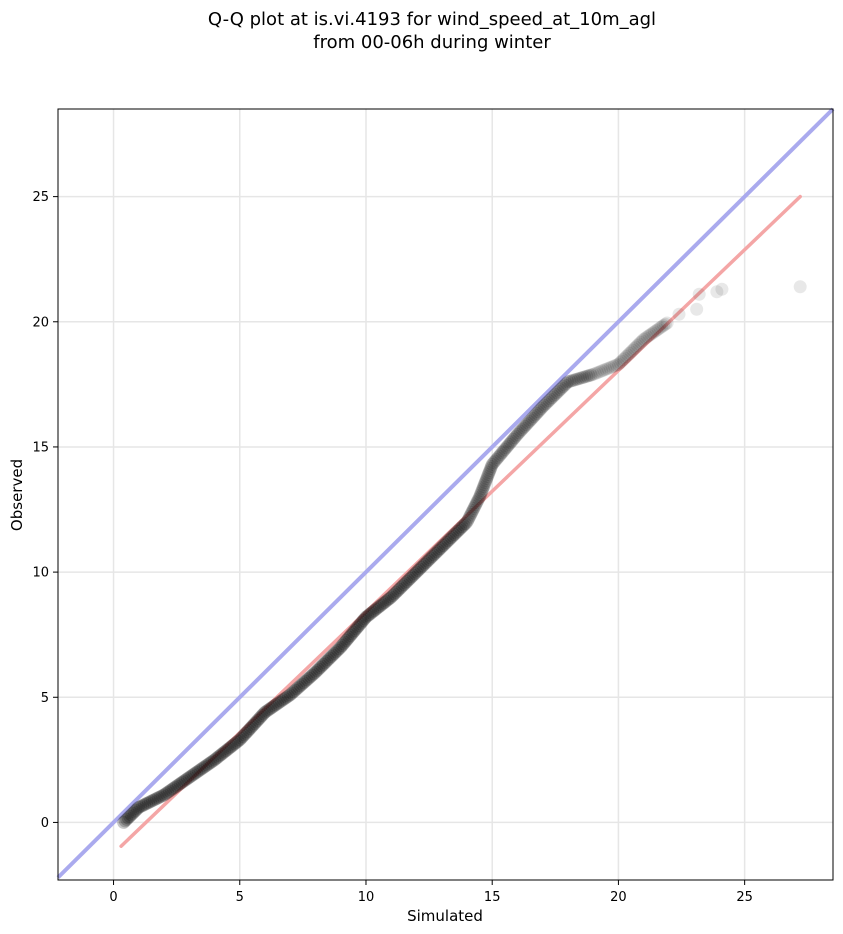 The width and height of the screenshot is (843, 934). Describe the element at coordinates (113, 897) in the screenshot. I see `x-tick-label-0: 0` at that location.